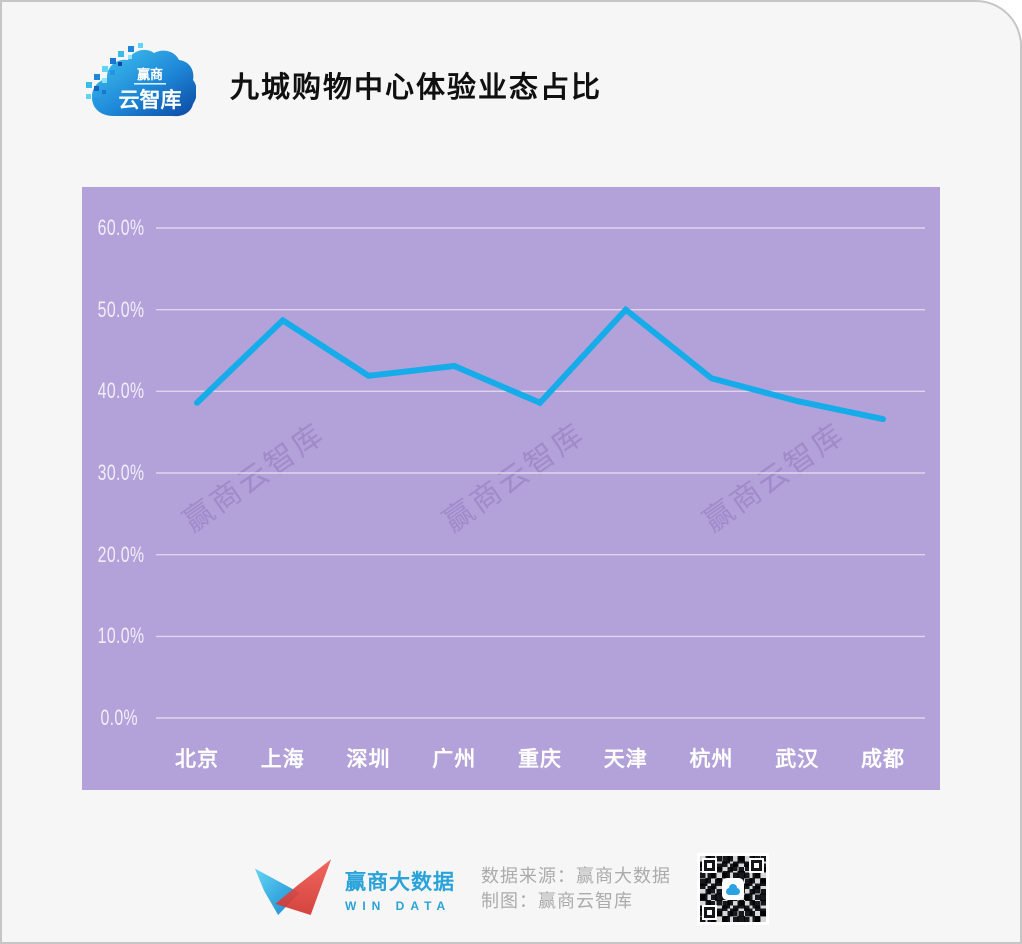 This screenshot has height=944, width=1022. Describe the element at coordinates (121, 309) in the screenshot. I see `y-axis-tick: 50.0%` at that location.